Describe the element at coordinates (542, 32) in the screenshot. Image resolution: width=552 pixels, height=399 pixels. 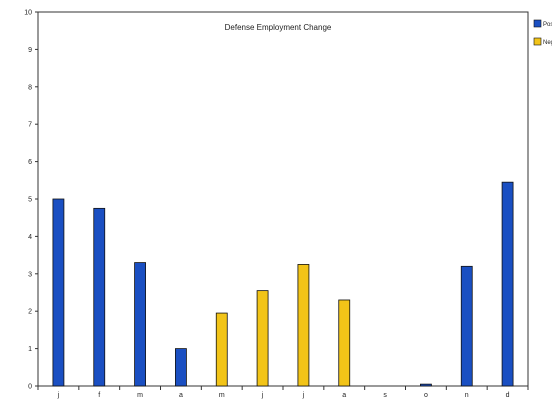
I see `legend: Pos Neg` at that location.